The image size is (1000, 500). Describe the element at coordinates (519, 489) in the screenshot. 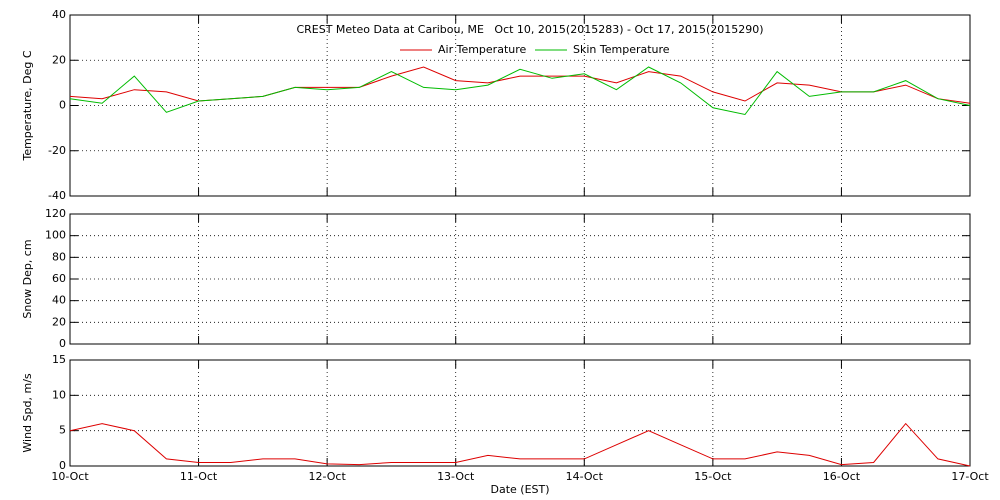

I see `x-axis-label: Date (EST)` at that location.